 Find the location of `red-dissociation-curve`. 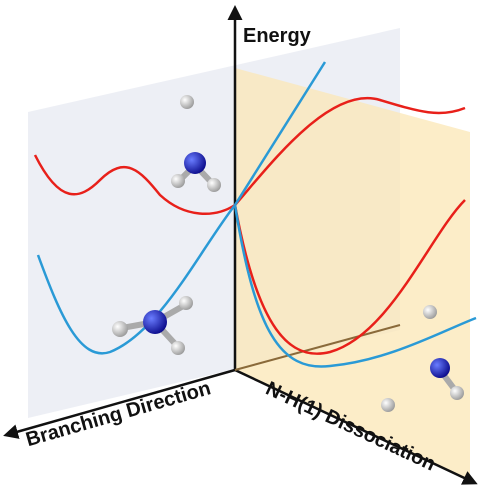

red-dissociation-curve is located at coordinates (349, 277).